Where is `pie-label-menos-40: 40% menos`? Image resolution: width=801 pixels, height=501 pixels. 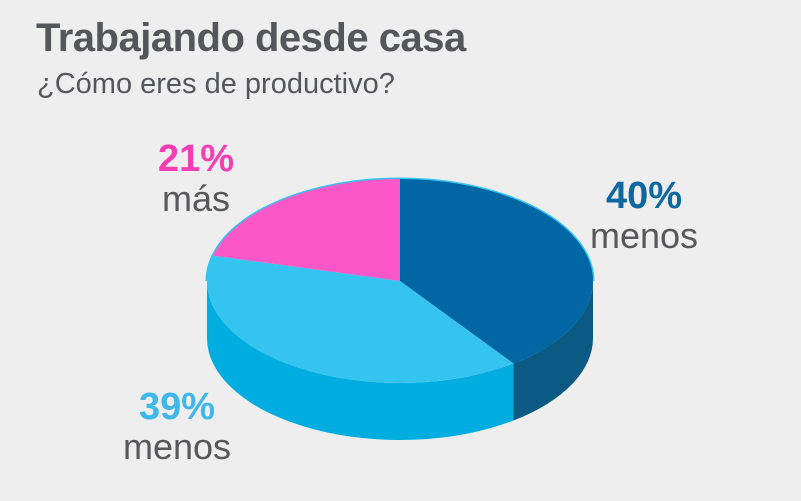
pie-label-menos-40: 40% menos is located at coordinates (644, 216).